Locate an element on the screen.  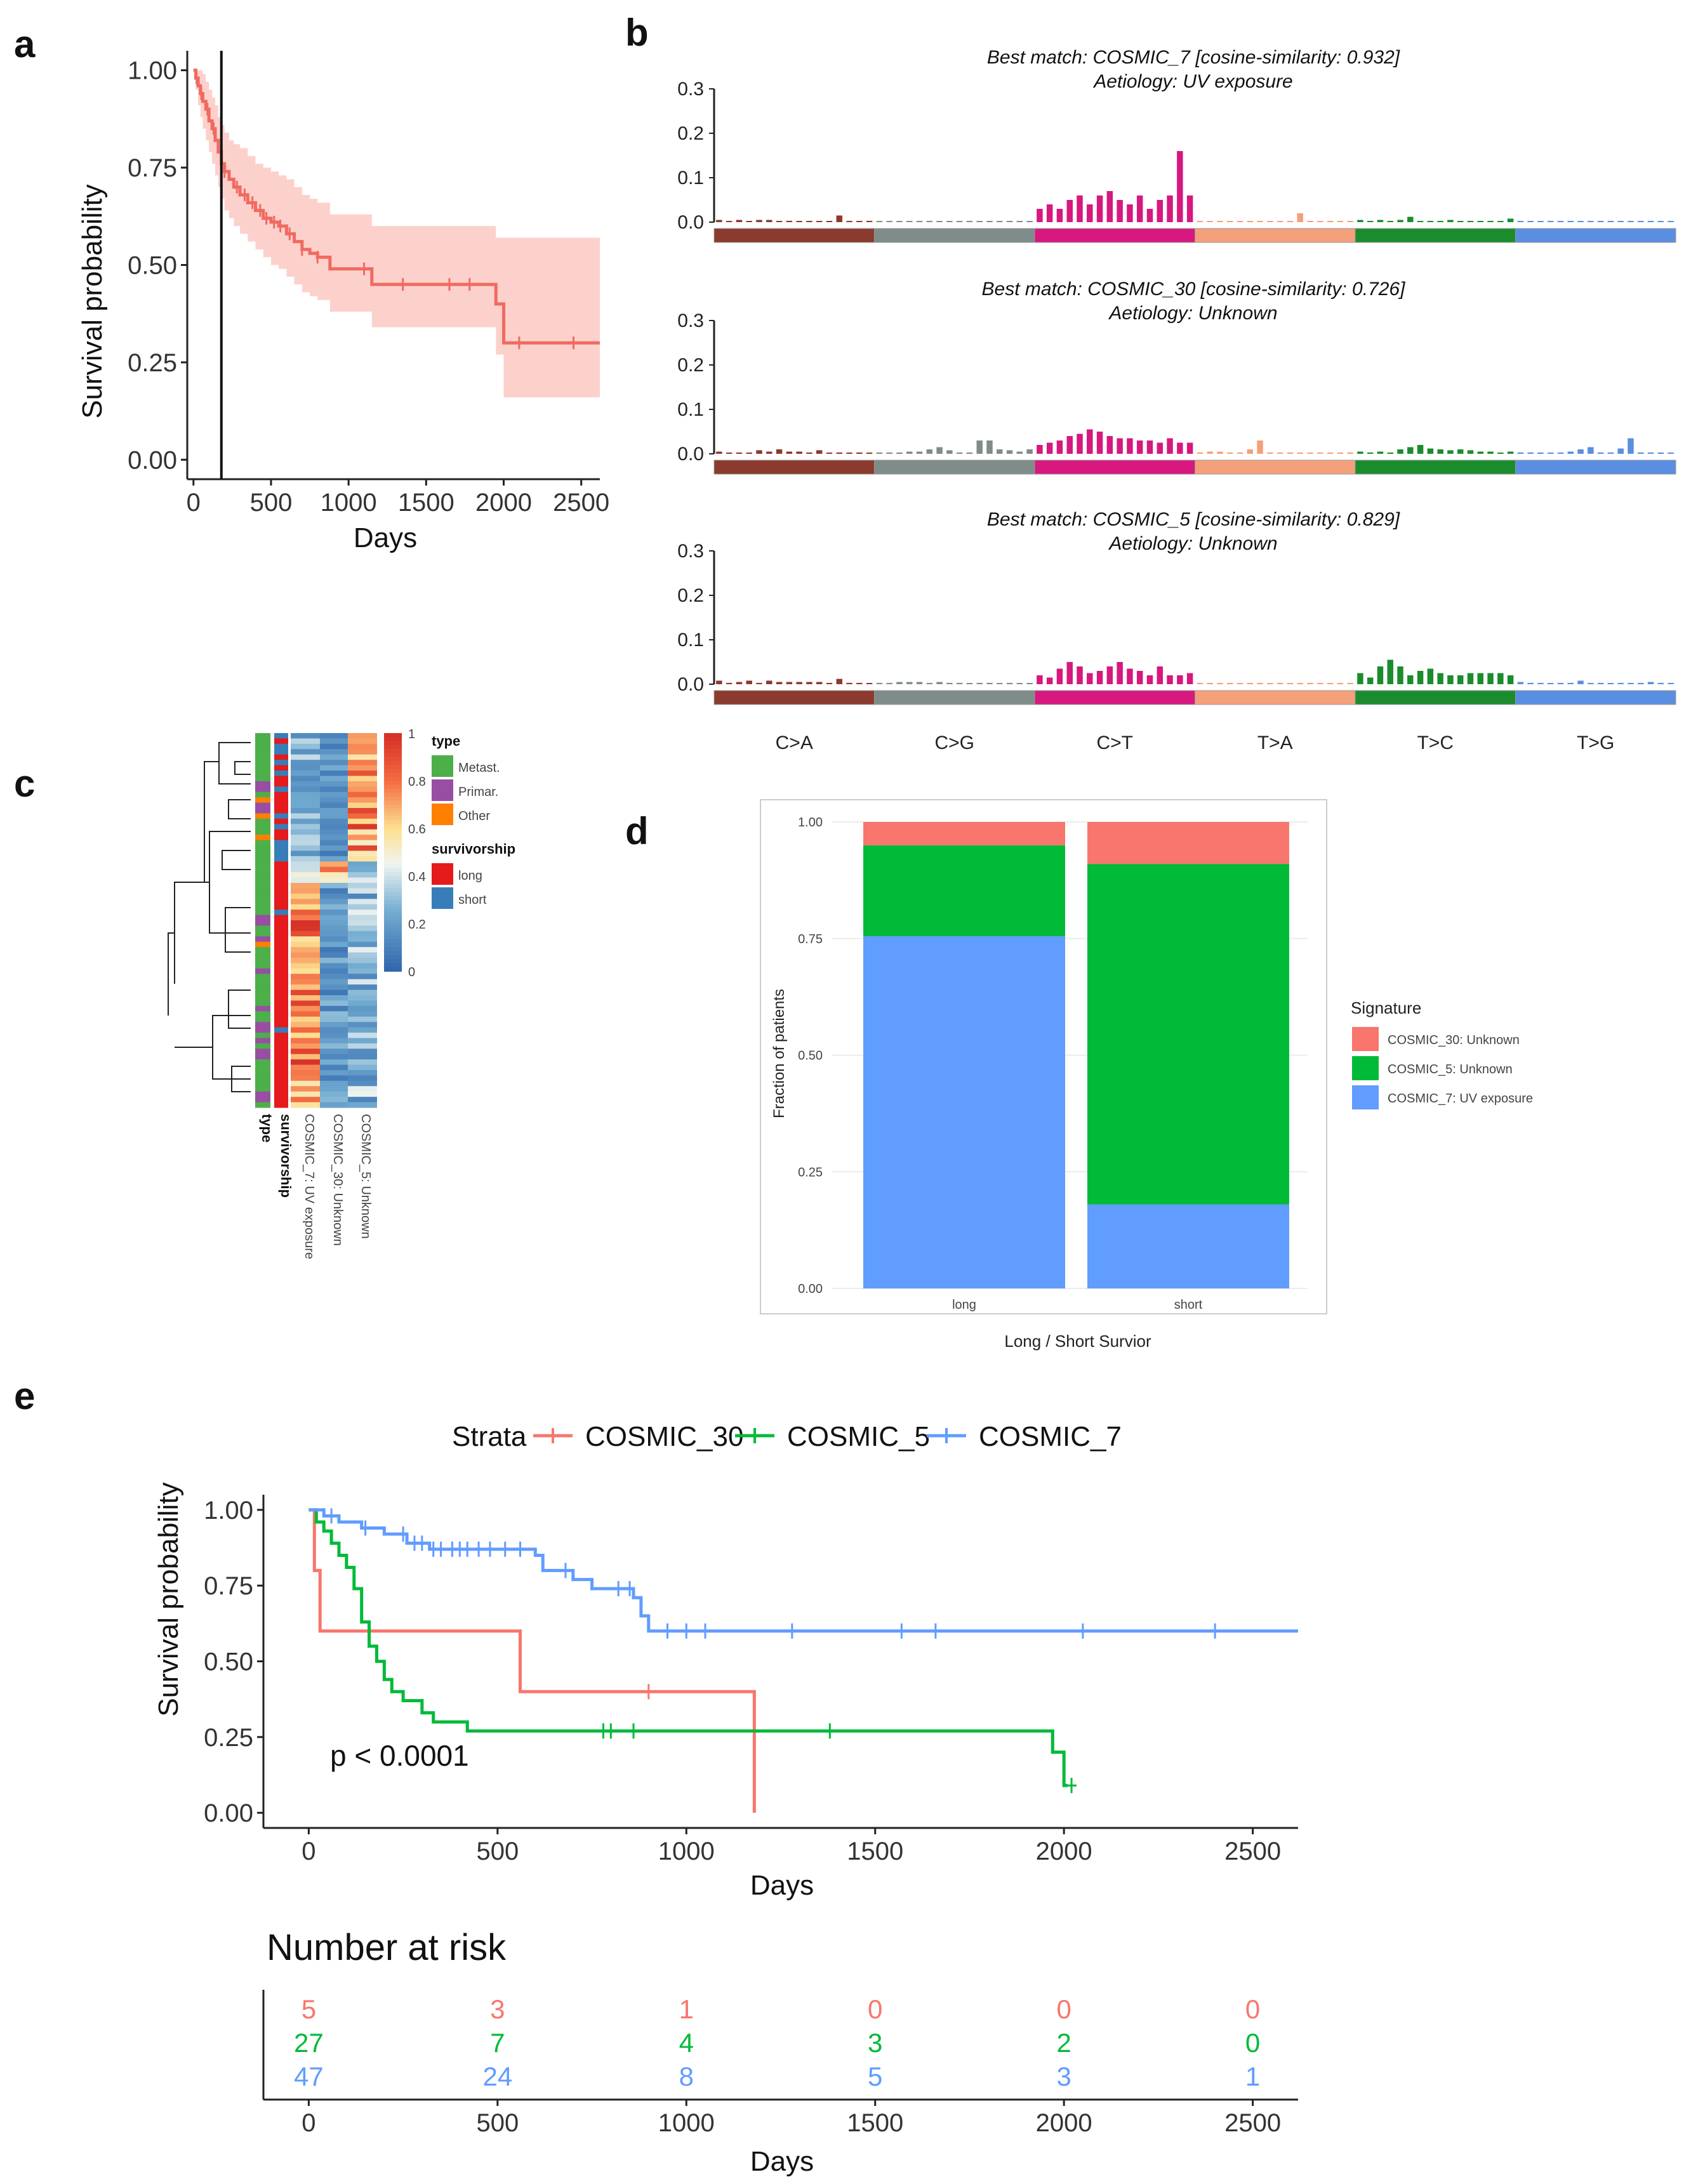
x-tick-label: 1000 is located at coordinates (686, 1851).